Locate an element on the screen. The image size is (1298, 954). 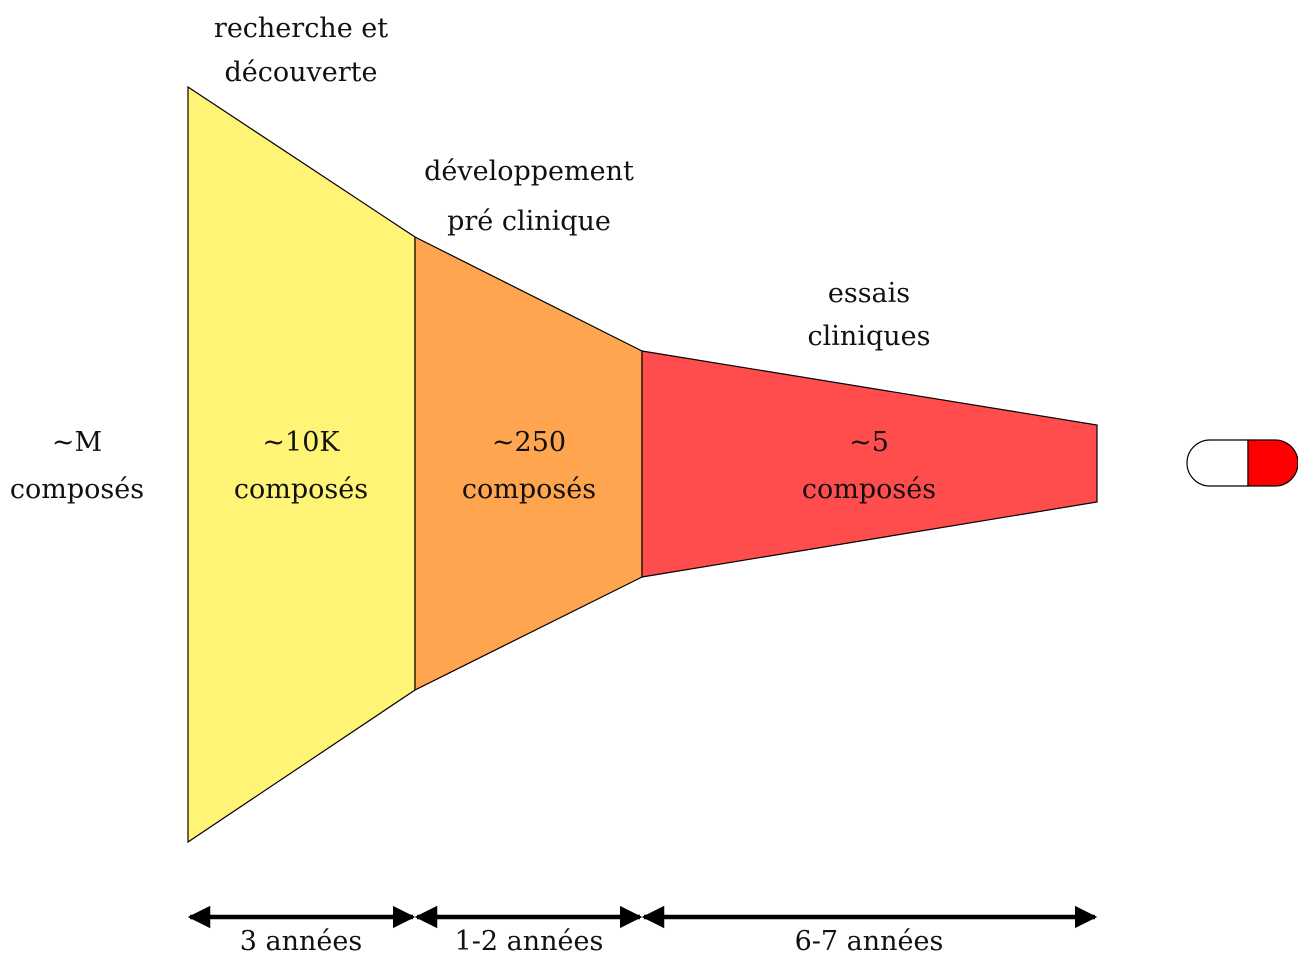
funnel-segment-clinical is located at coordinates (869, 464).